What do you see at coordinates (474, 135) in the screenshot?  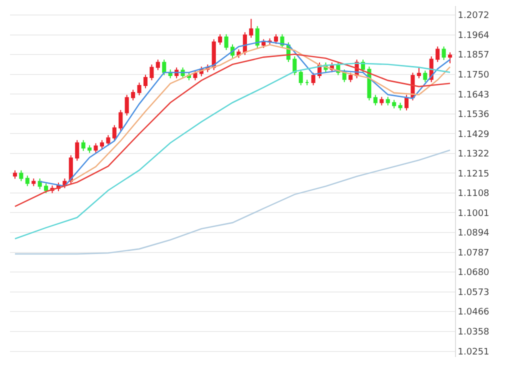 I see `y-tick-label: 1.1429` at bounding box center [474, 135].